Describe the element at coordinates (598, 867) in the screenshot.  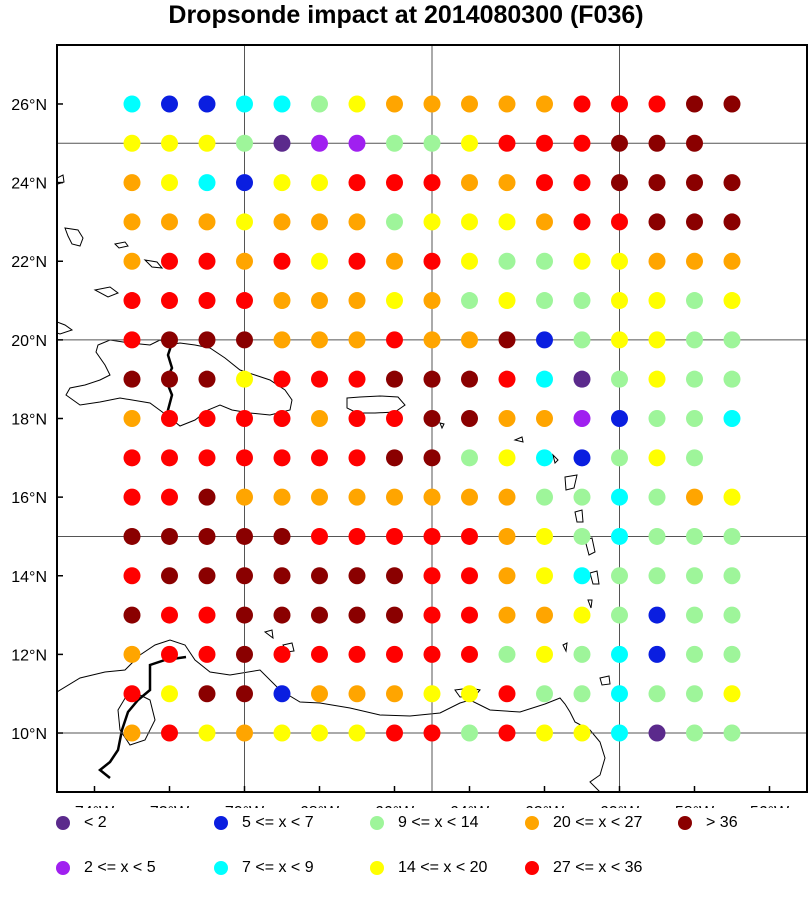
I see `legend-label: 27 <= x < 36` at that location.